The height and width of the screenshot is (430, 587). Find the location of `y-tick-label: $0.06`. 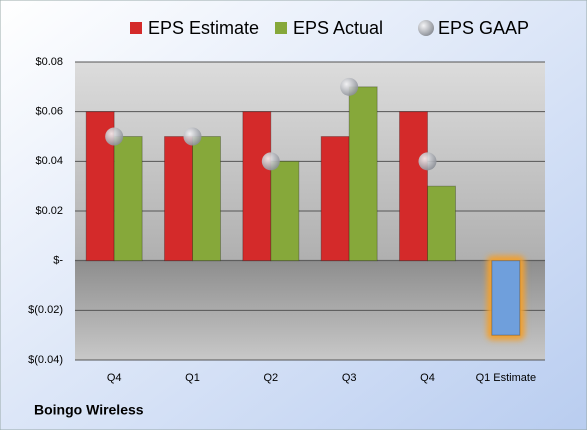

y-tick-label: $0.06 is located at coordinates (49, 112).